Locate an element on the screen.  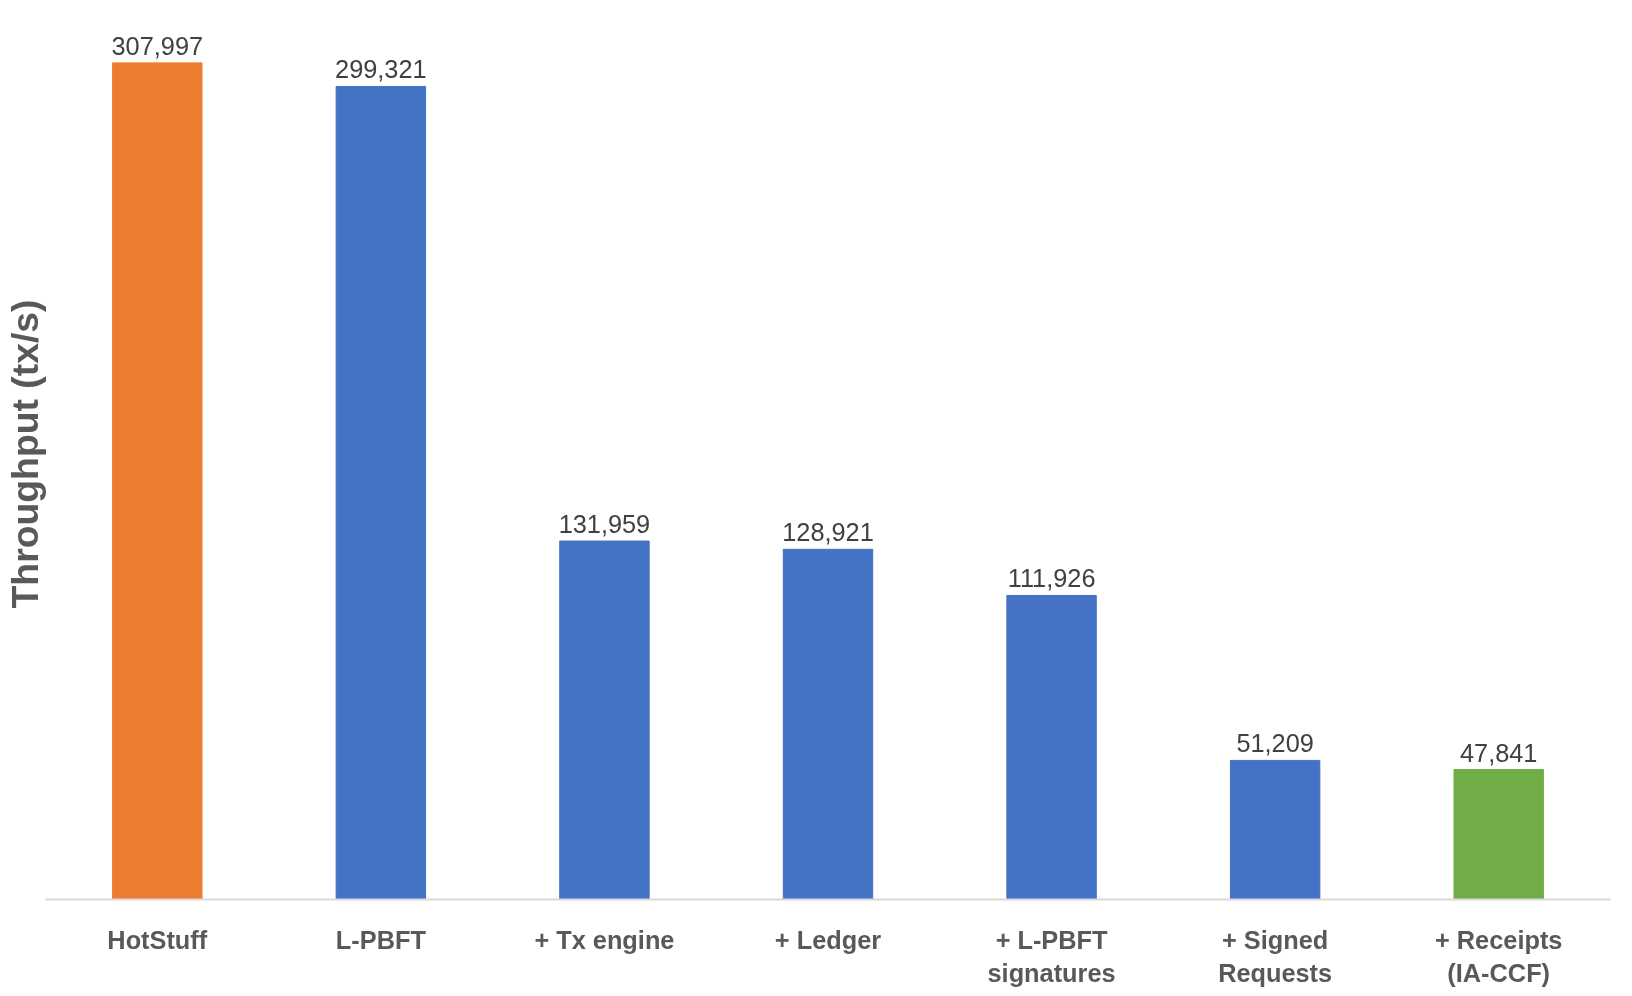
x-tick-label: HotStuff is located at coordinates (157, 939).